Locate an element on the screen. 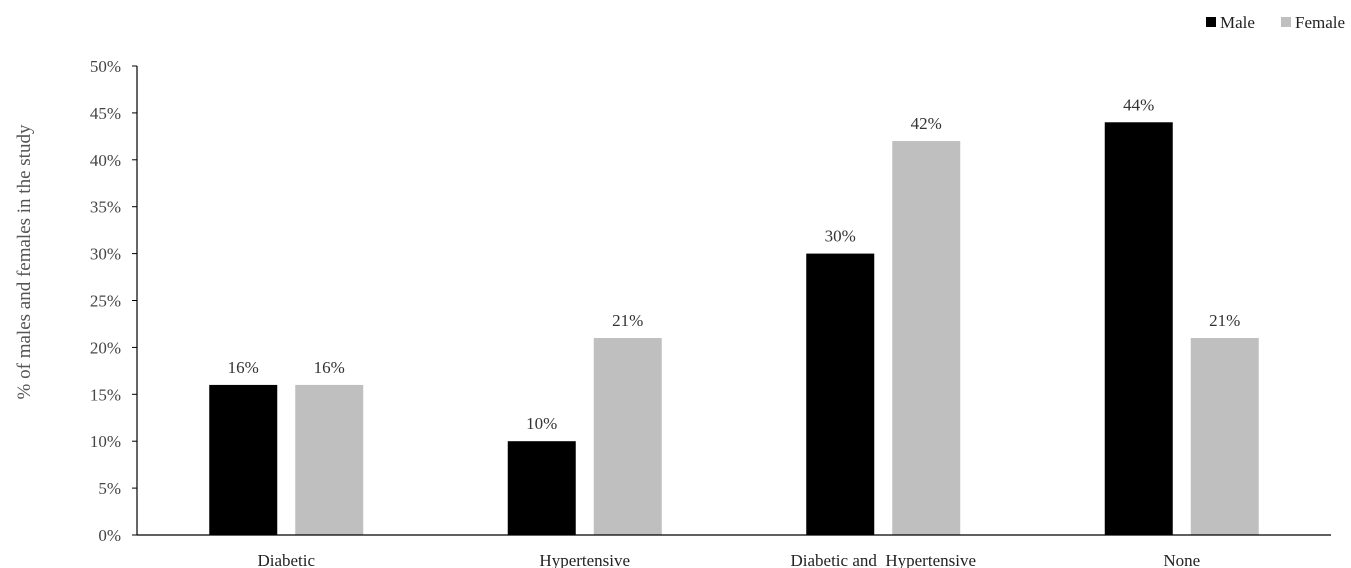 This screenshot has width=1351, height=568. data-label: 44% is located at coordinates (1138, 104).